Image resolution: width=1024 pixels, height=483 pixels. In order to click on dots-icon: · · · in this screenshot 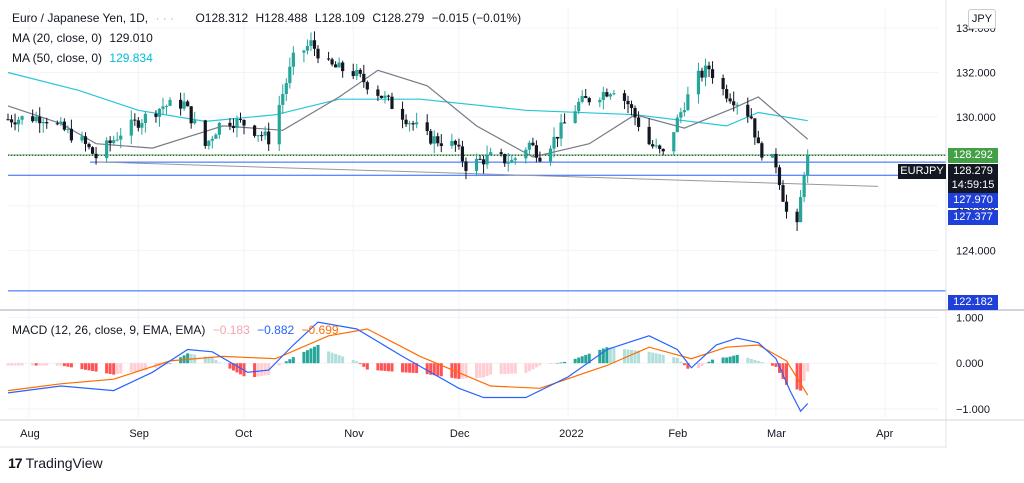, I will do `click(165, 18)`.